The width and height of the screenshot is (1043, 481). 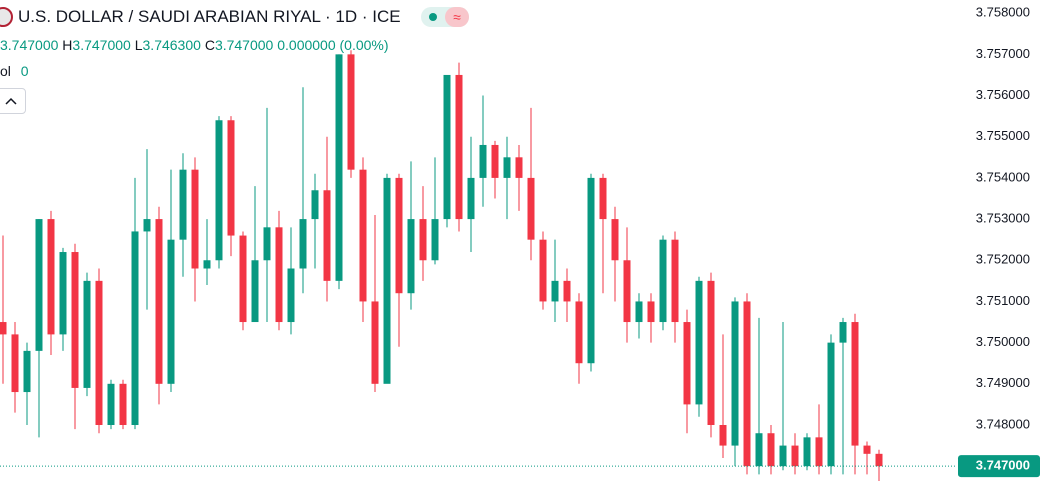 I want to click on y-tick-label: 3.752000, so click(x=1003, y=259).